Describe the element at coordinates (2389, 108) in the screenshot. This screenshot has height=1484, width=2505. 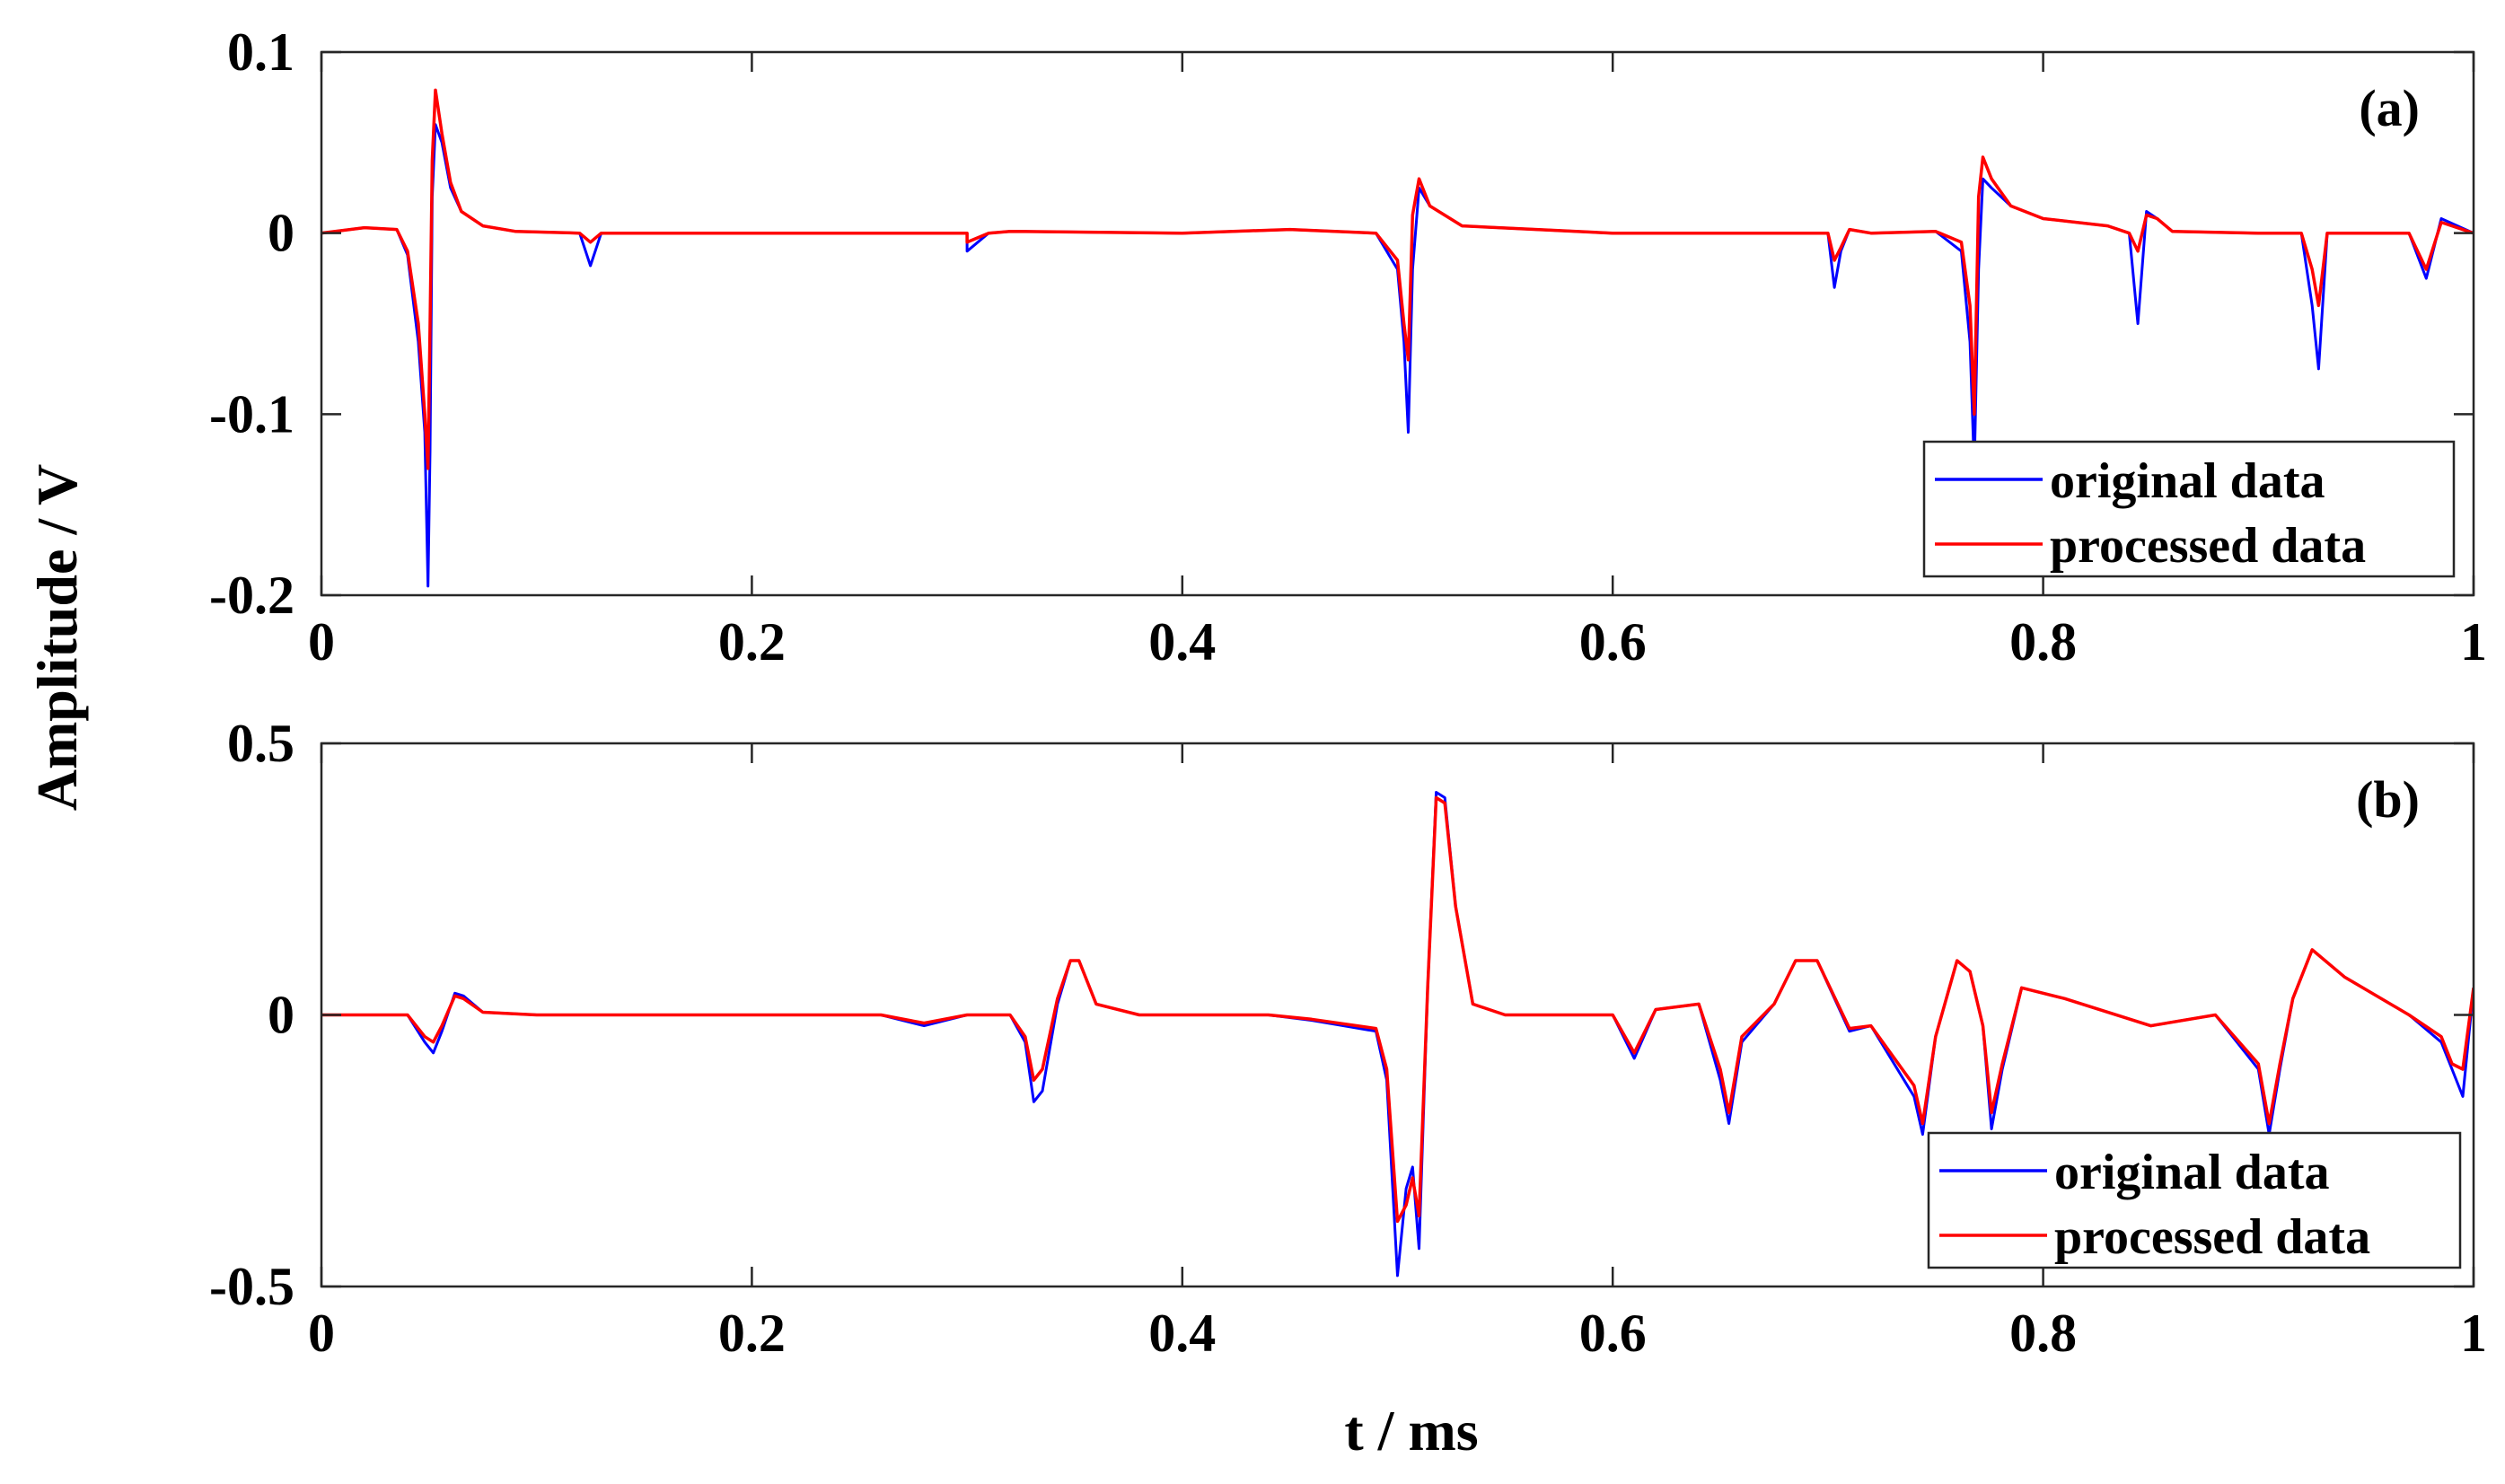
I see `panel-label: (a)` at that location.